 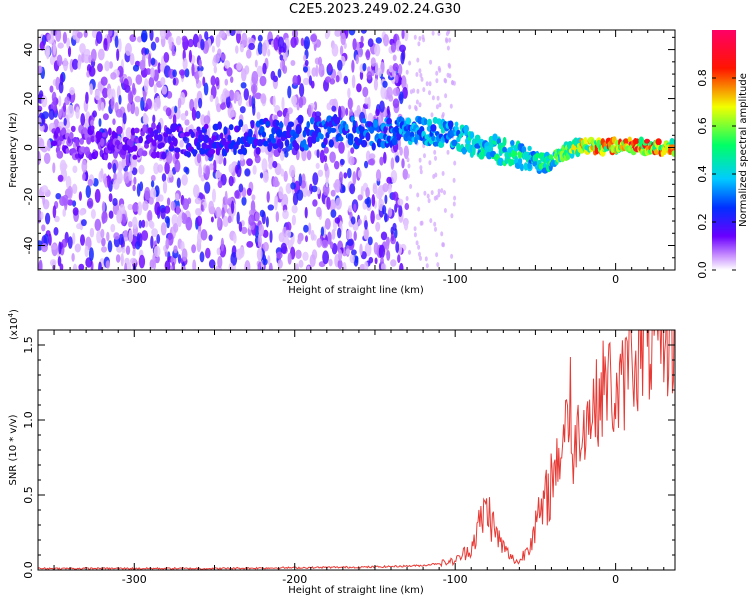 I want to click on x-tick-label: -300, so click(x=134, y=279).